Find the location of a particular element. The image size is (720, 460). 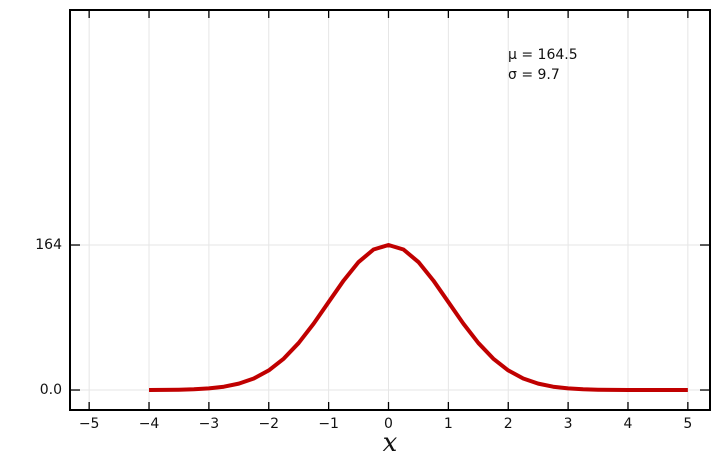

x-tick-label: −3 is located at coordinates (209, 424).